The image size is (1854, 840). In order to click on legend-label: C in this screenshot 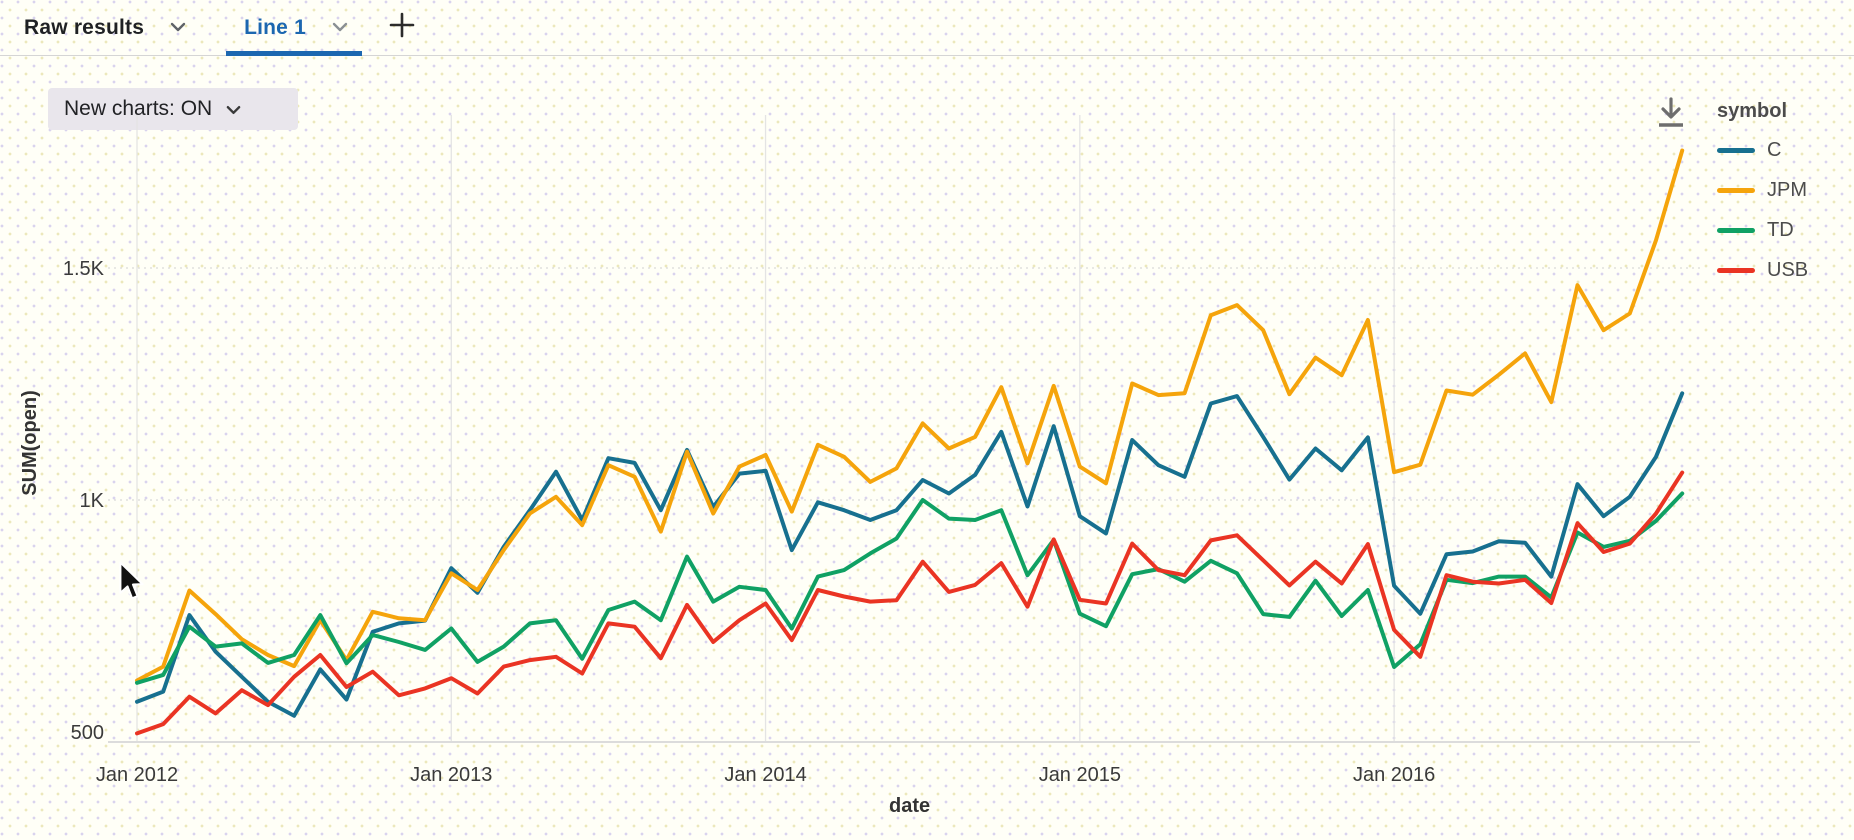, I will do `click(1774, 150)`.